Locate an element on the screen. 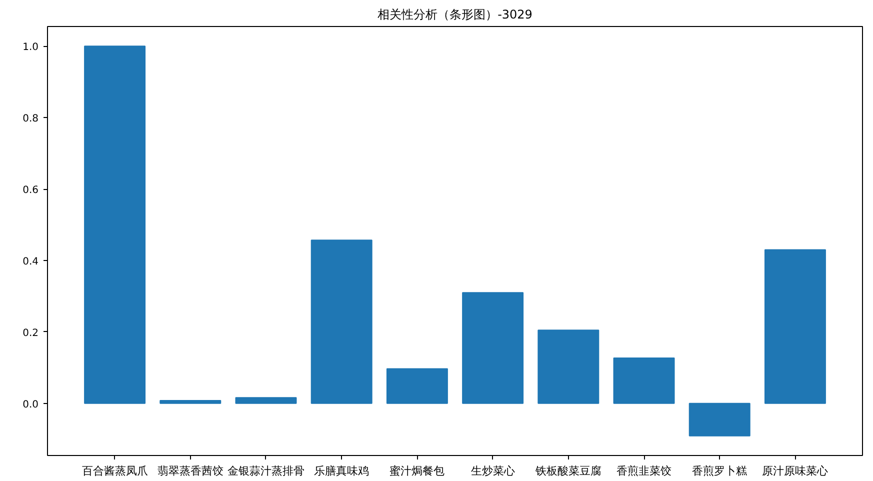 This screenshot has height=481, width=873. chart-title: 相关性分析（条形图）-3029 is located at coordinates (455, 15).